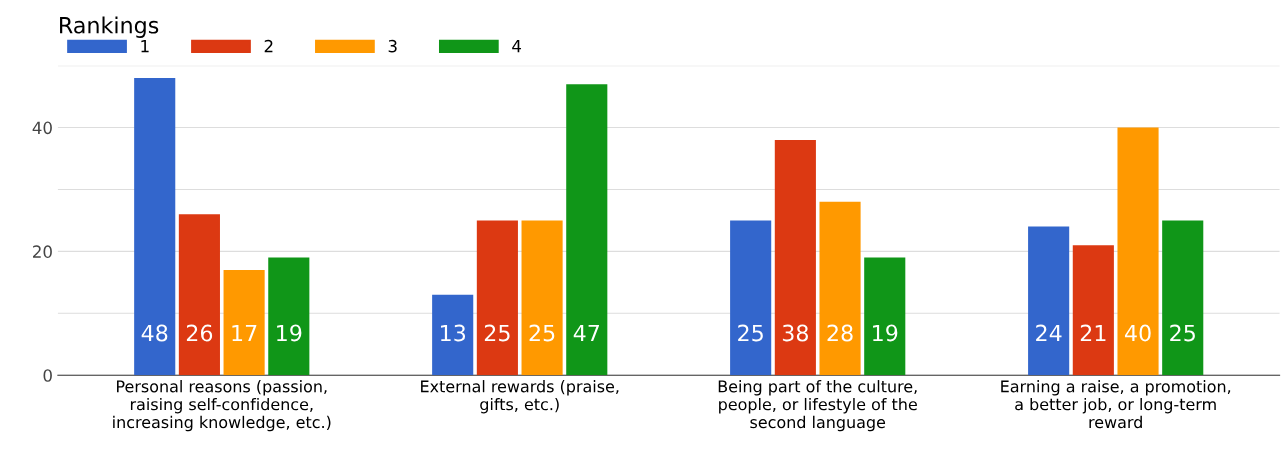  I want to click on data-label: 40, so click(1137, 333).